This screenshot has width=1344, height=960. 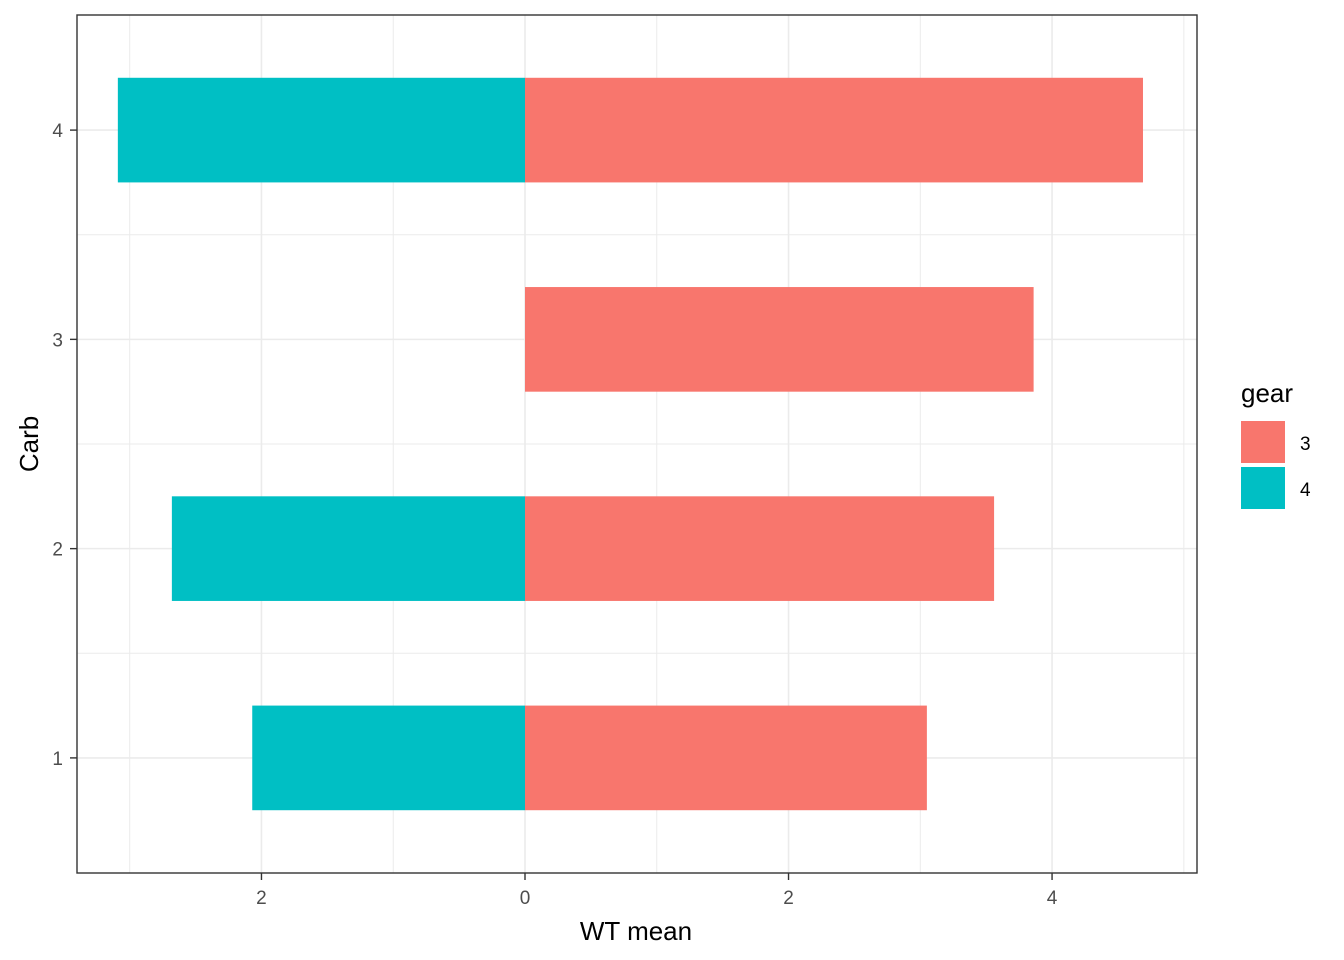 What do you see at coordinates (1267, 393) in the screenshot?
I see `legend-title: gear` at bounding box center [1267, 393].